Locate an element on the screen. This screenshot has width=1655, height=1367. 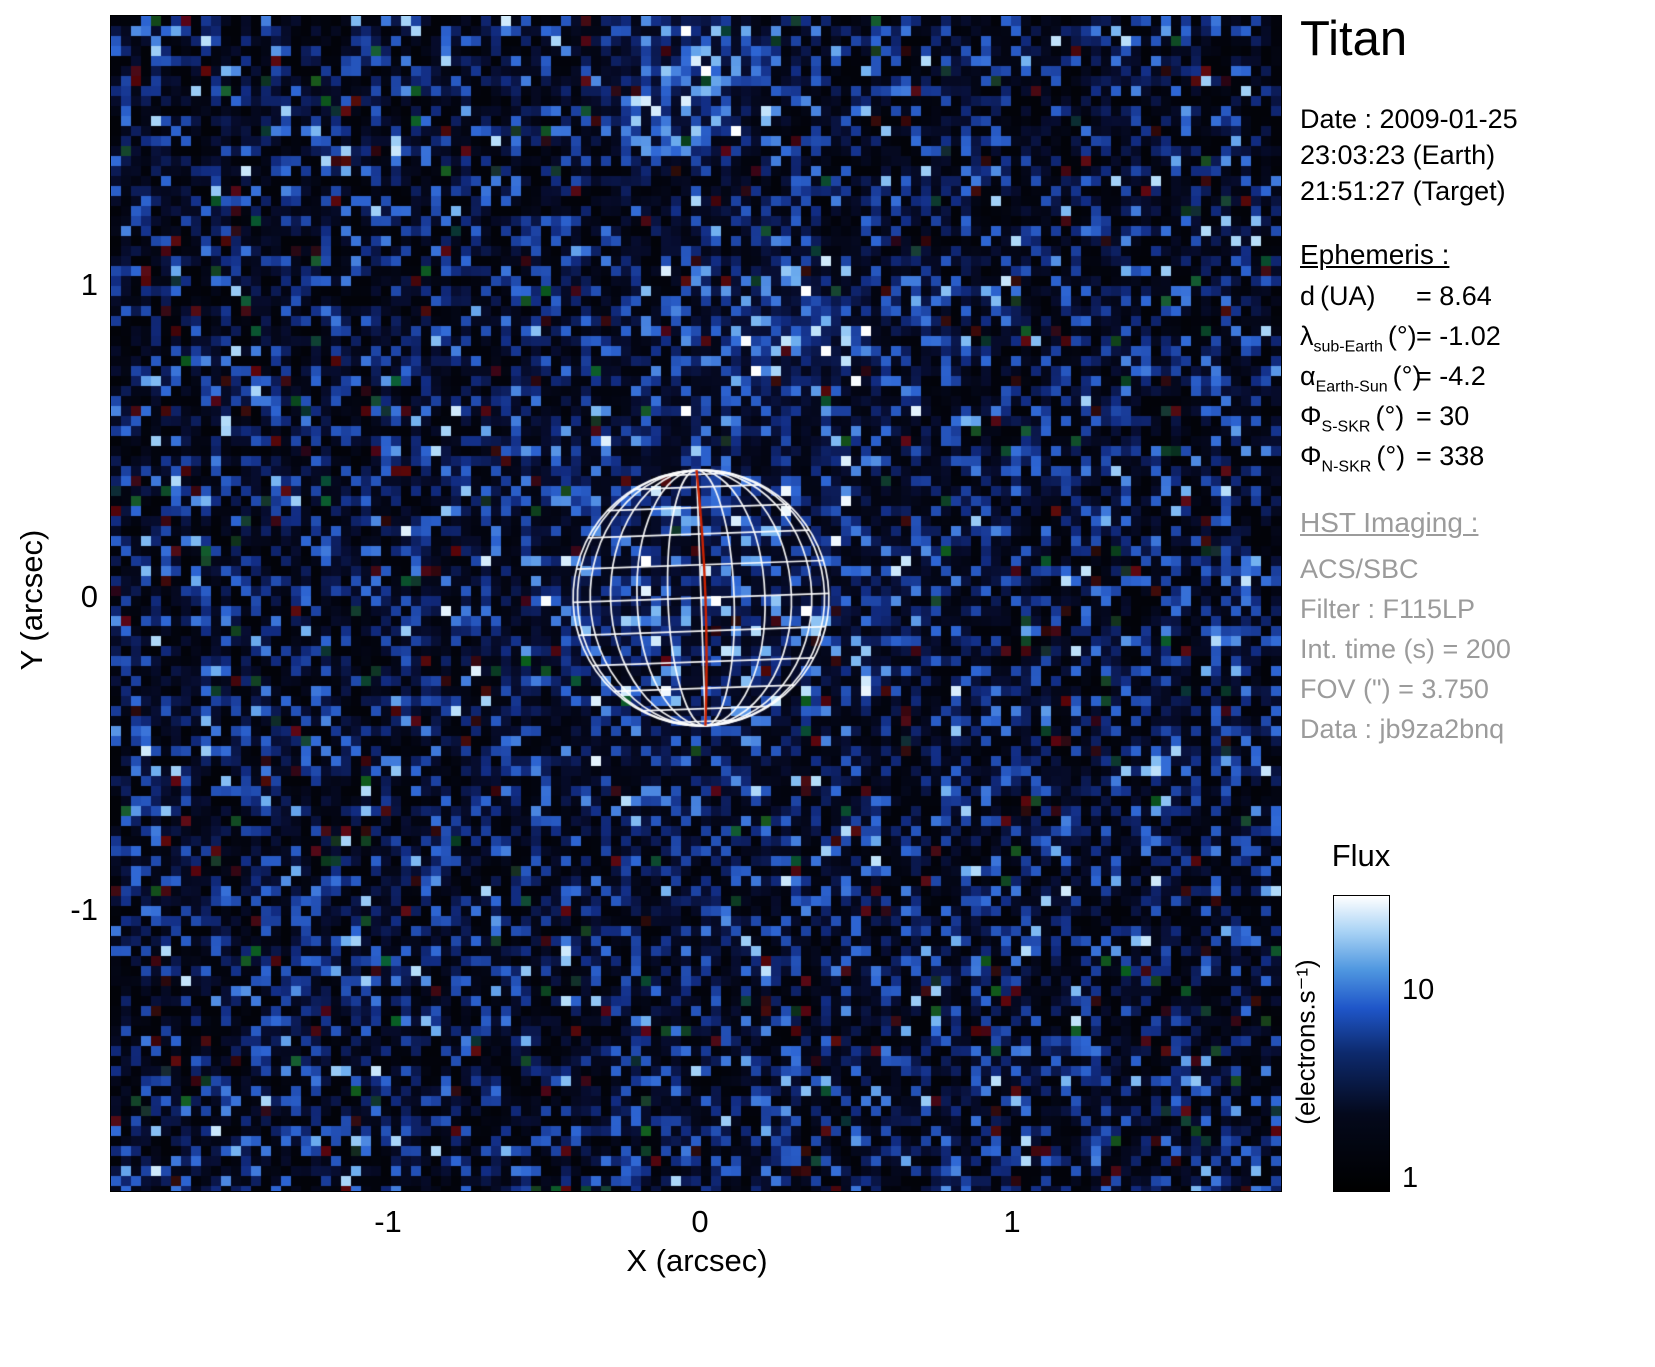
hst-fov-line: FOV (") = 3.750 is located at coordinates (1394, 689).